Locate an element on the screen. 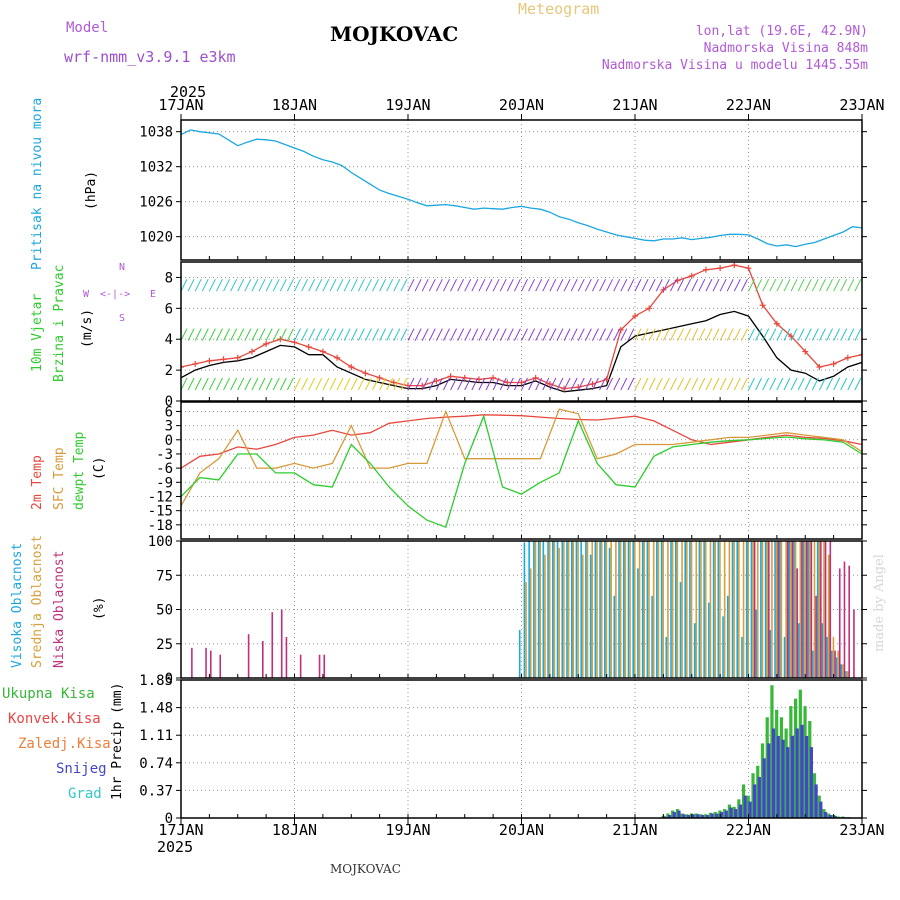 The height and width of the screenshot is (900, 900). y-tick-label: 1026 is located at coordinates (156, 203).